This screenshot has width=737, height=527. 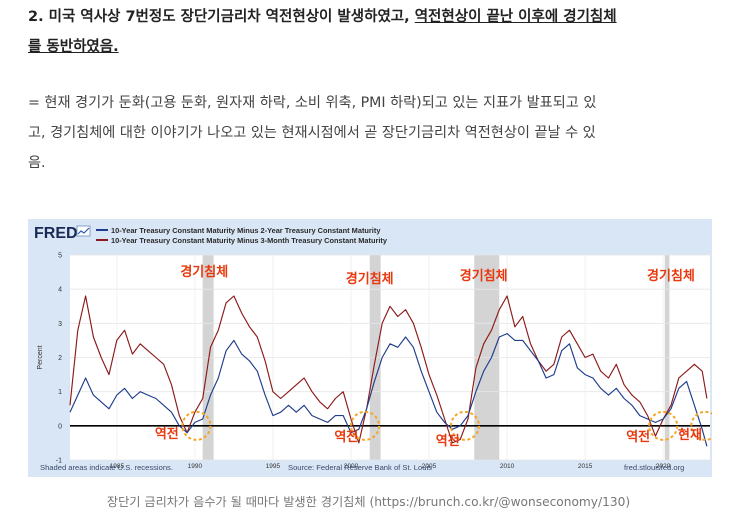 I want to click on x-tick-label: 1995, so click(x=273, y=466).